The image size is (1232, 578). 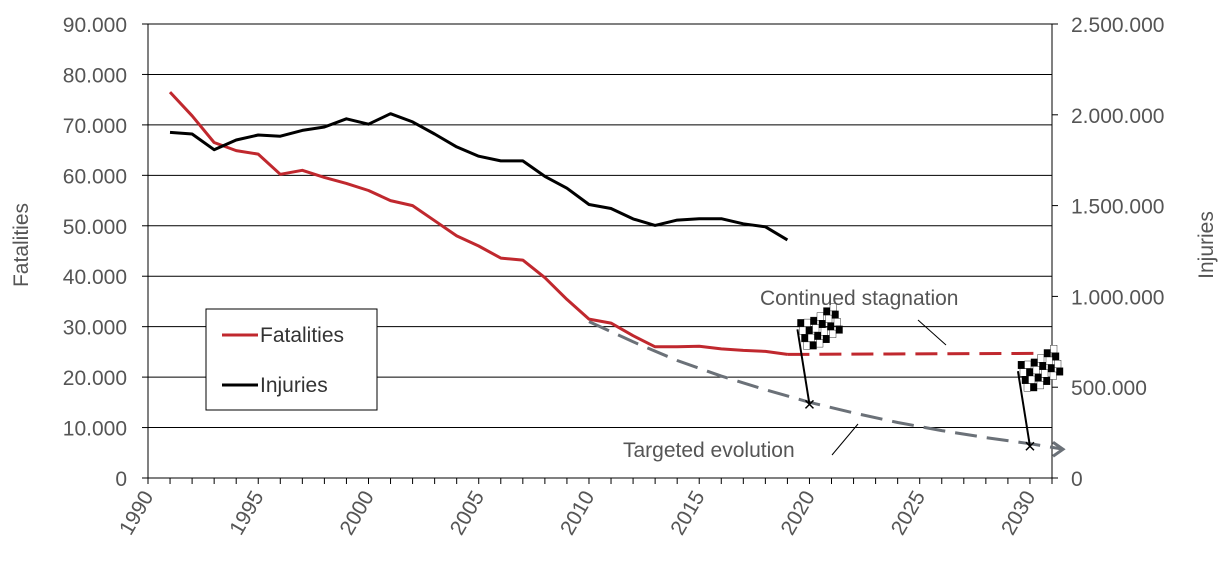 I want to click on y-axis-right-label: Injuries, so click(x=1206, y=245).